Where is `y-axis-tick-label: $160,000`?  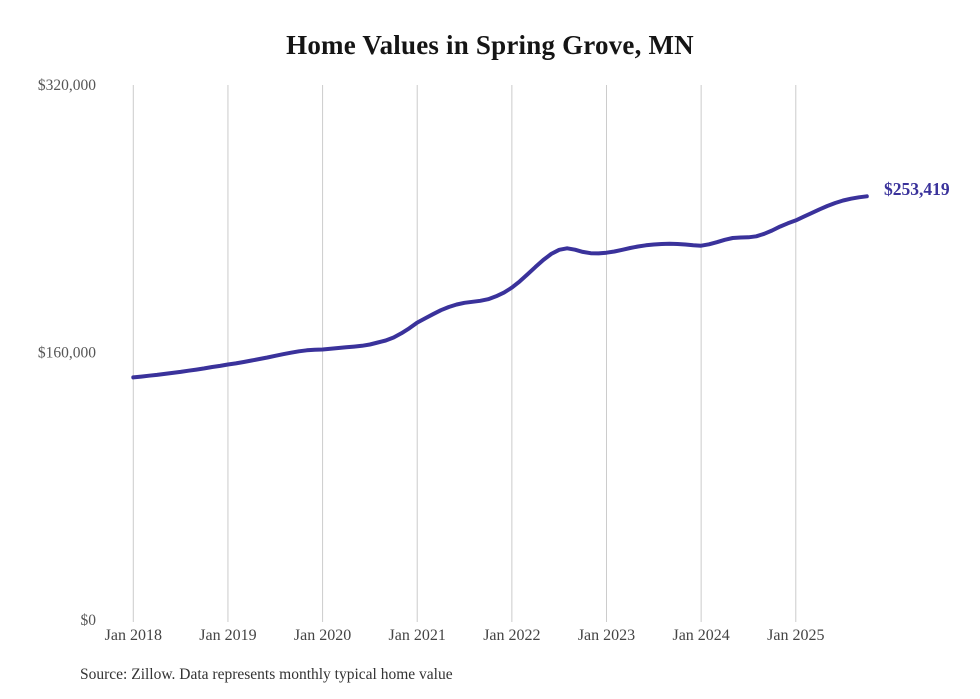
y-axis-tick-label: $160,000 is located at coordinates (67, 353).